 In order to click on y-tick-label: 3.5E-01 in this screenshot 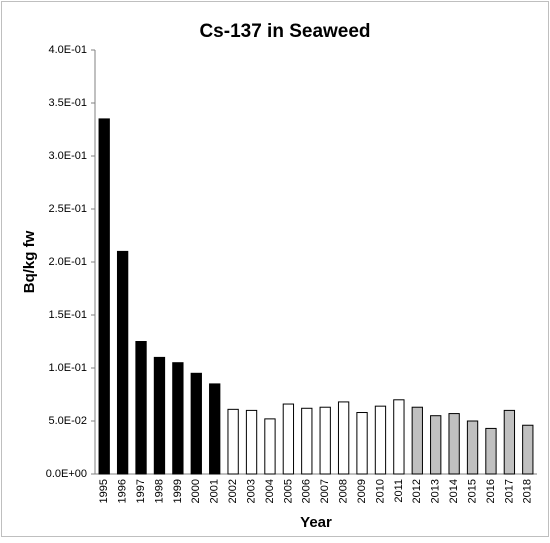, I will do `click(67, 103)`.